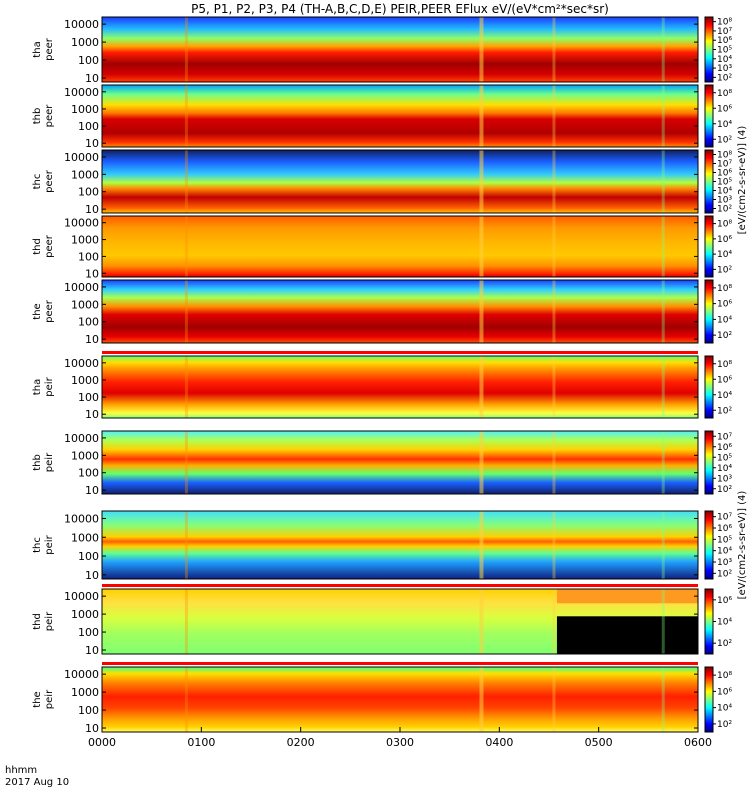 The height and width of the screenshot is (804, 750). What do you see at coordinates (43, 311) in the screenshot?
I see `panel-label: thepeer` at bounding box center [43, 311].